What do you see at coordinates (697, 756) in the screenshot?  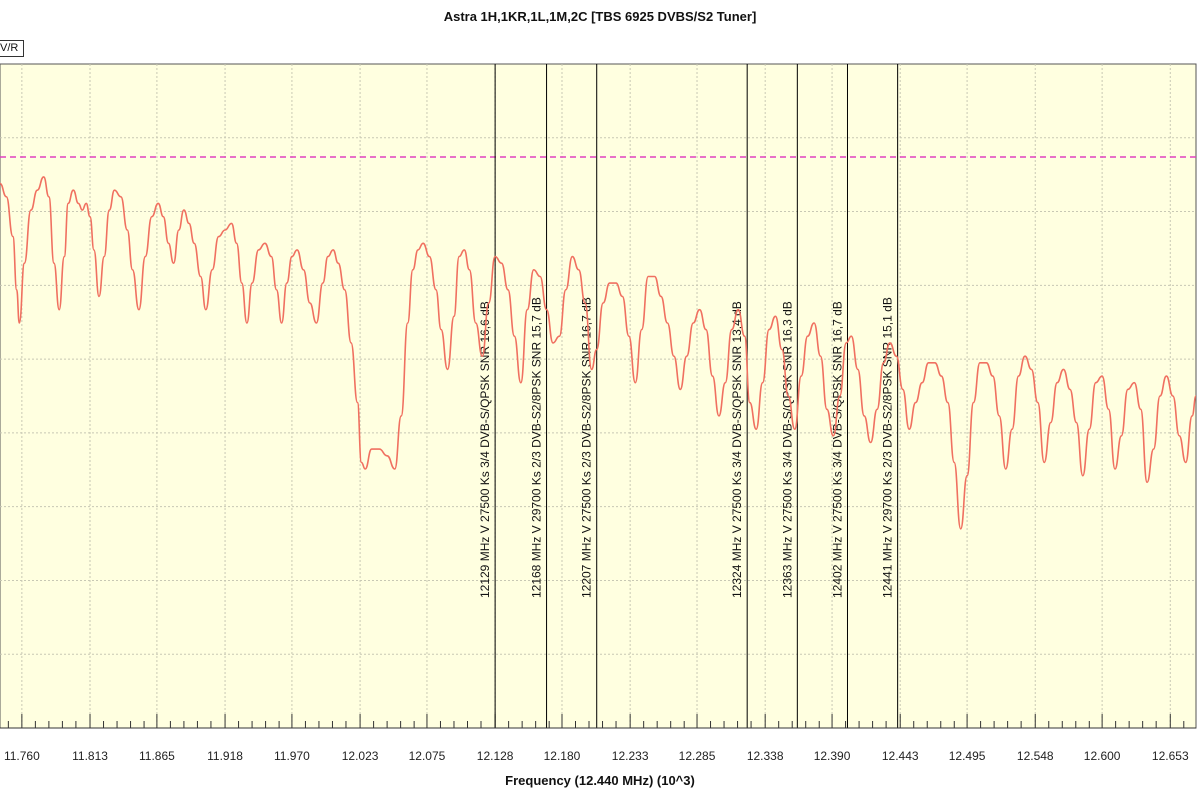 I see `x-tick-label: 12.285` at bounding box center [697, 756].